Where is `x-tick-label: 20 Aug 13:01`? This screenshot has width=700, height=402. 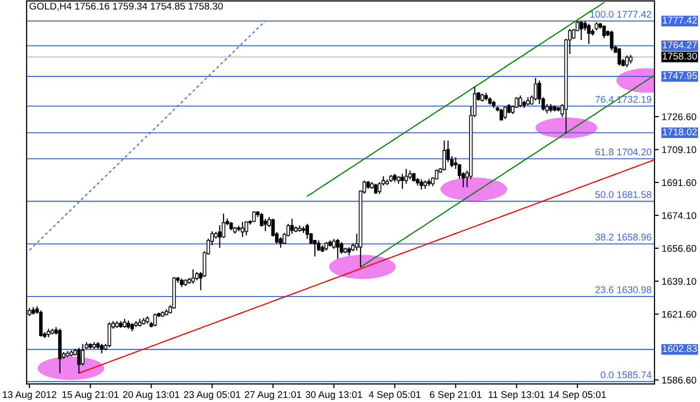 x-tick-label: 20 Aug 13:01 is located at coordinates (151, 395).